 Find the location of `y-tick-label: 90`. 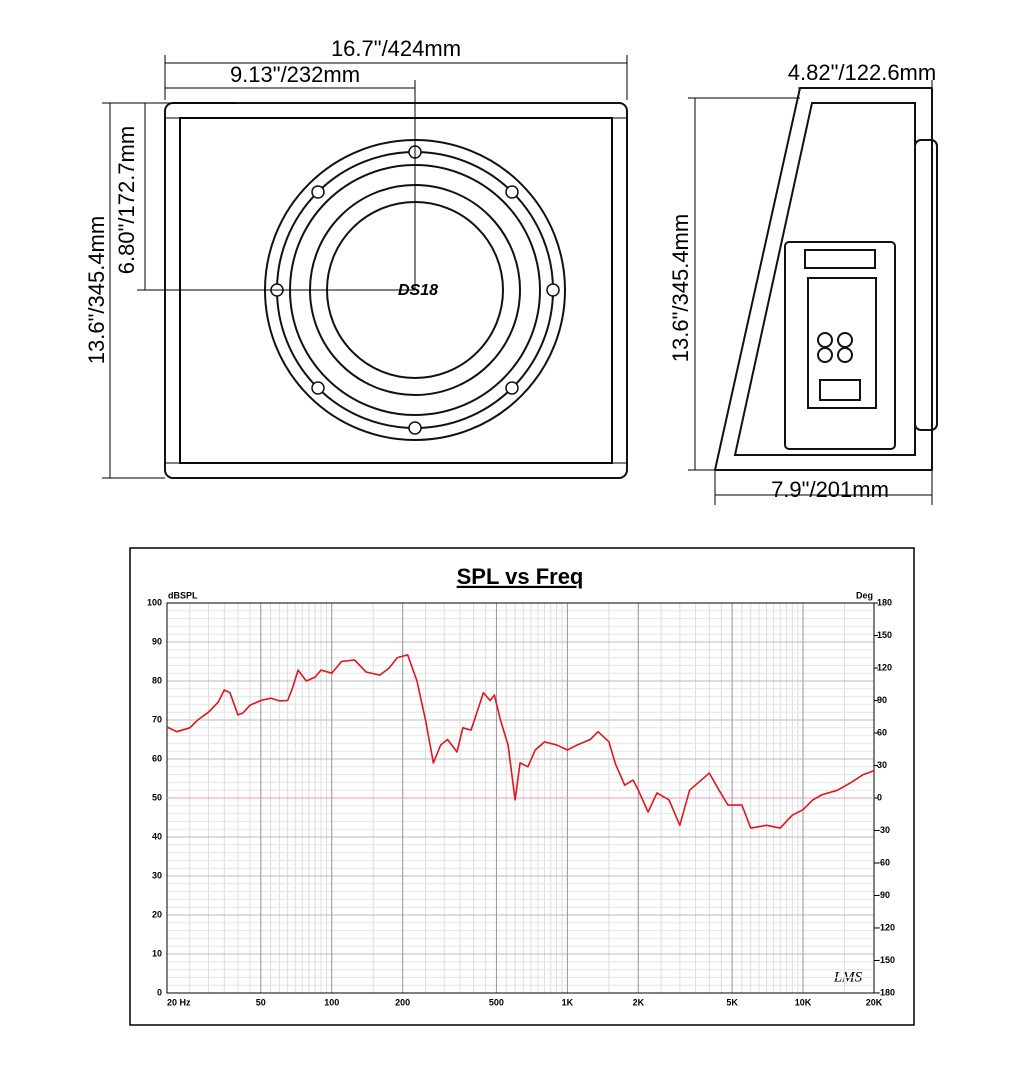

y-tick-label: 90 is located at coordinates (157, 641).